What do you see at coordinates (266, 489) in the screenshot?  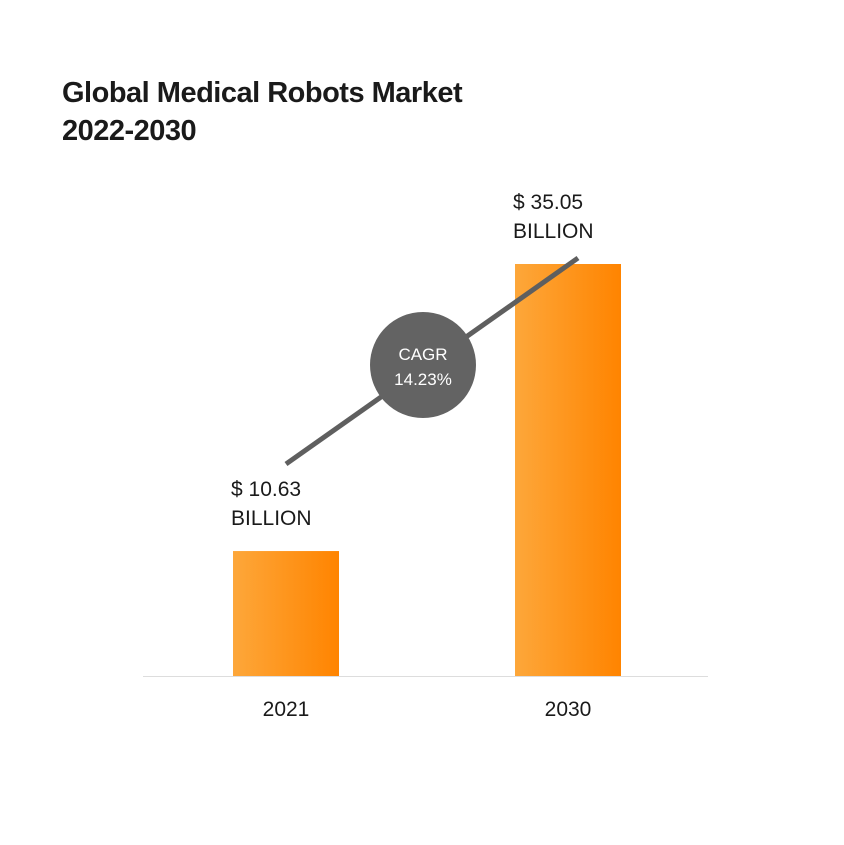 I see `value-label-2021-line-1: $ 10.63` at bounding box center [266, 489].